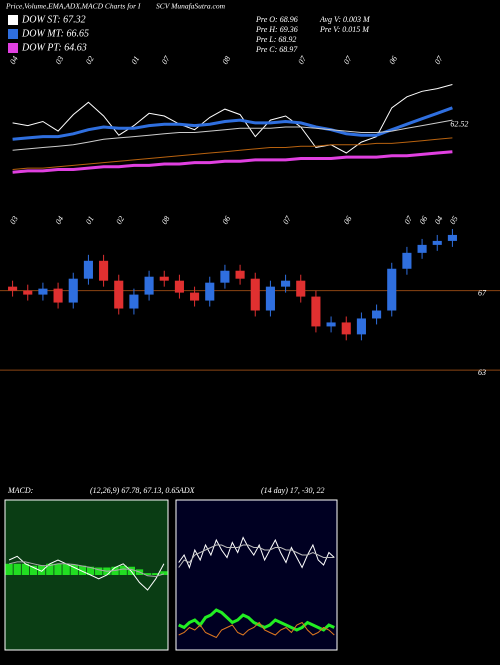 The height and width of the screenshot is (665, 500). I want to click on panel-title: ADX, so click(187, 490).